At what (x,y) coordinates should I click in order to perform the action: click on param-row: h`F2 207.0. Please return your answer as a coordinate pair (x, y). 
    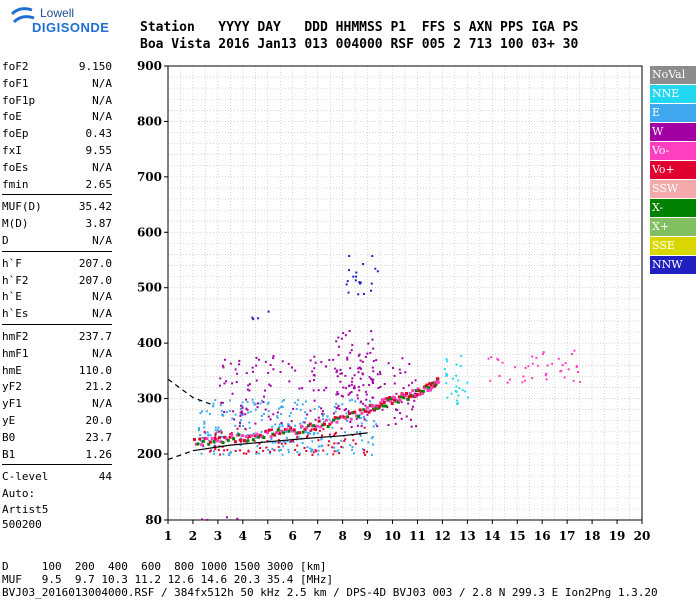
    Looking at the image, I should click on (57, 280).